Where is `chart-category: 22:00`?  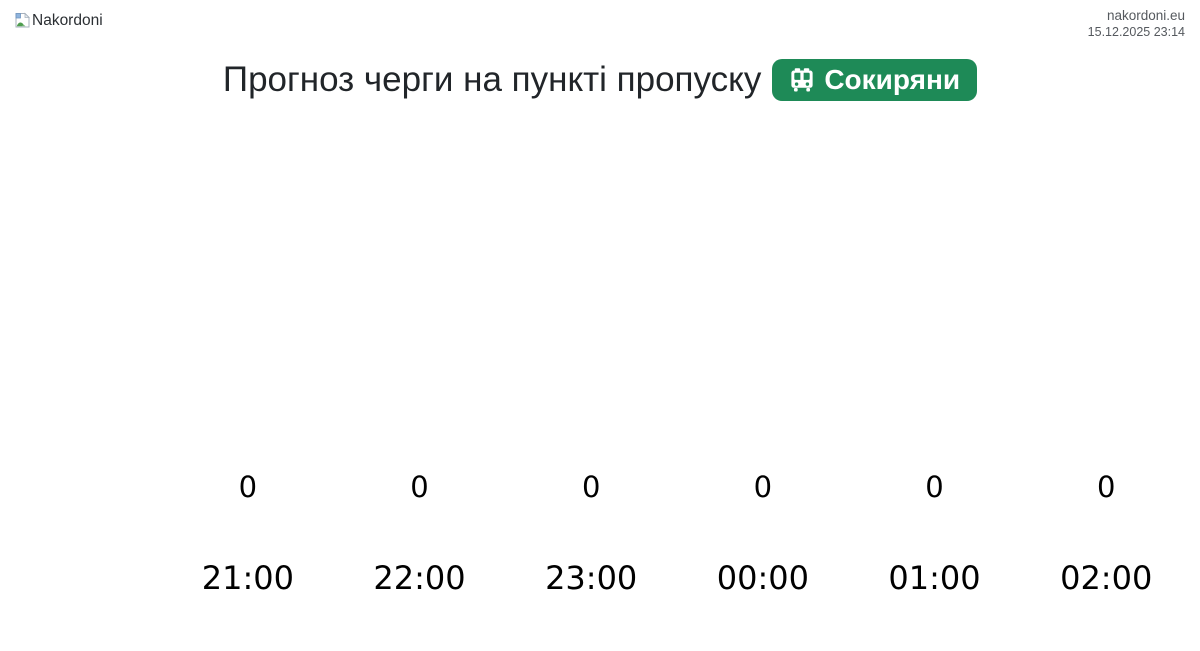 chart-category: 22:00 is located at coordinates (419, 578).